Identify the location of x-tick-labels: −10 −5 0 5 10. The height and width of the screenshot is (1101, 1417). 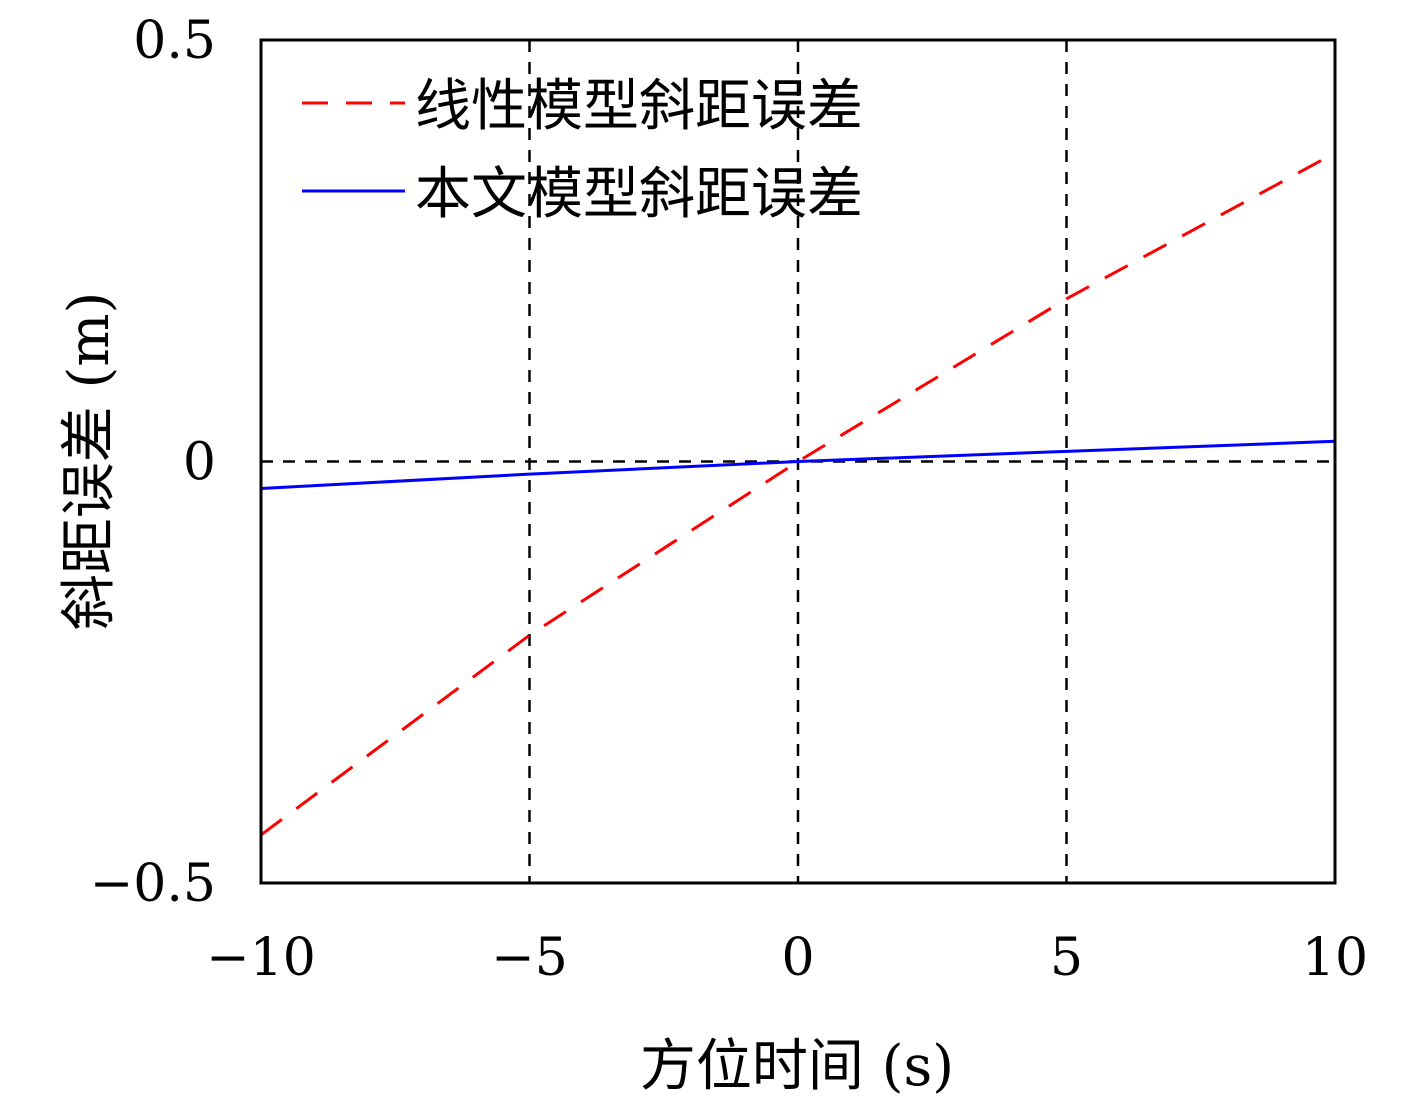
(787, 958).